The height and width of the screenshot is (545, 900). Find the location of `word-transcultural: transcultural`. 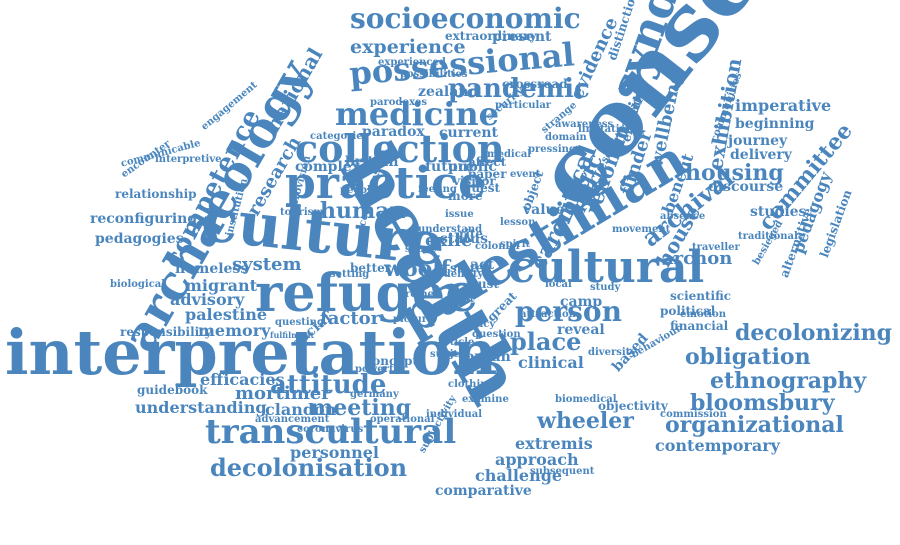

word-transcultural: transcultural is located at coordinates (331, 432).